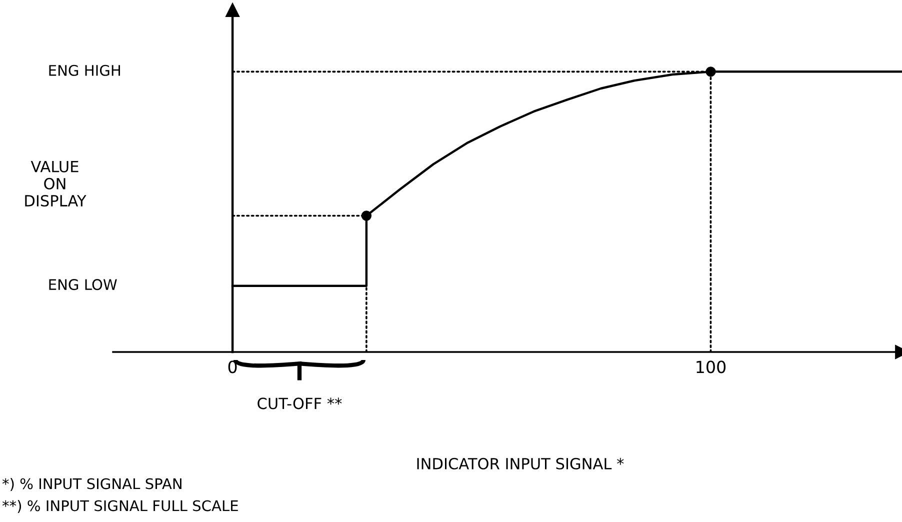  I want to click on text: CUT-OFF **, so click(300, 404).